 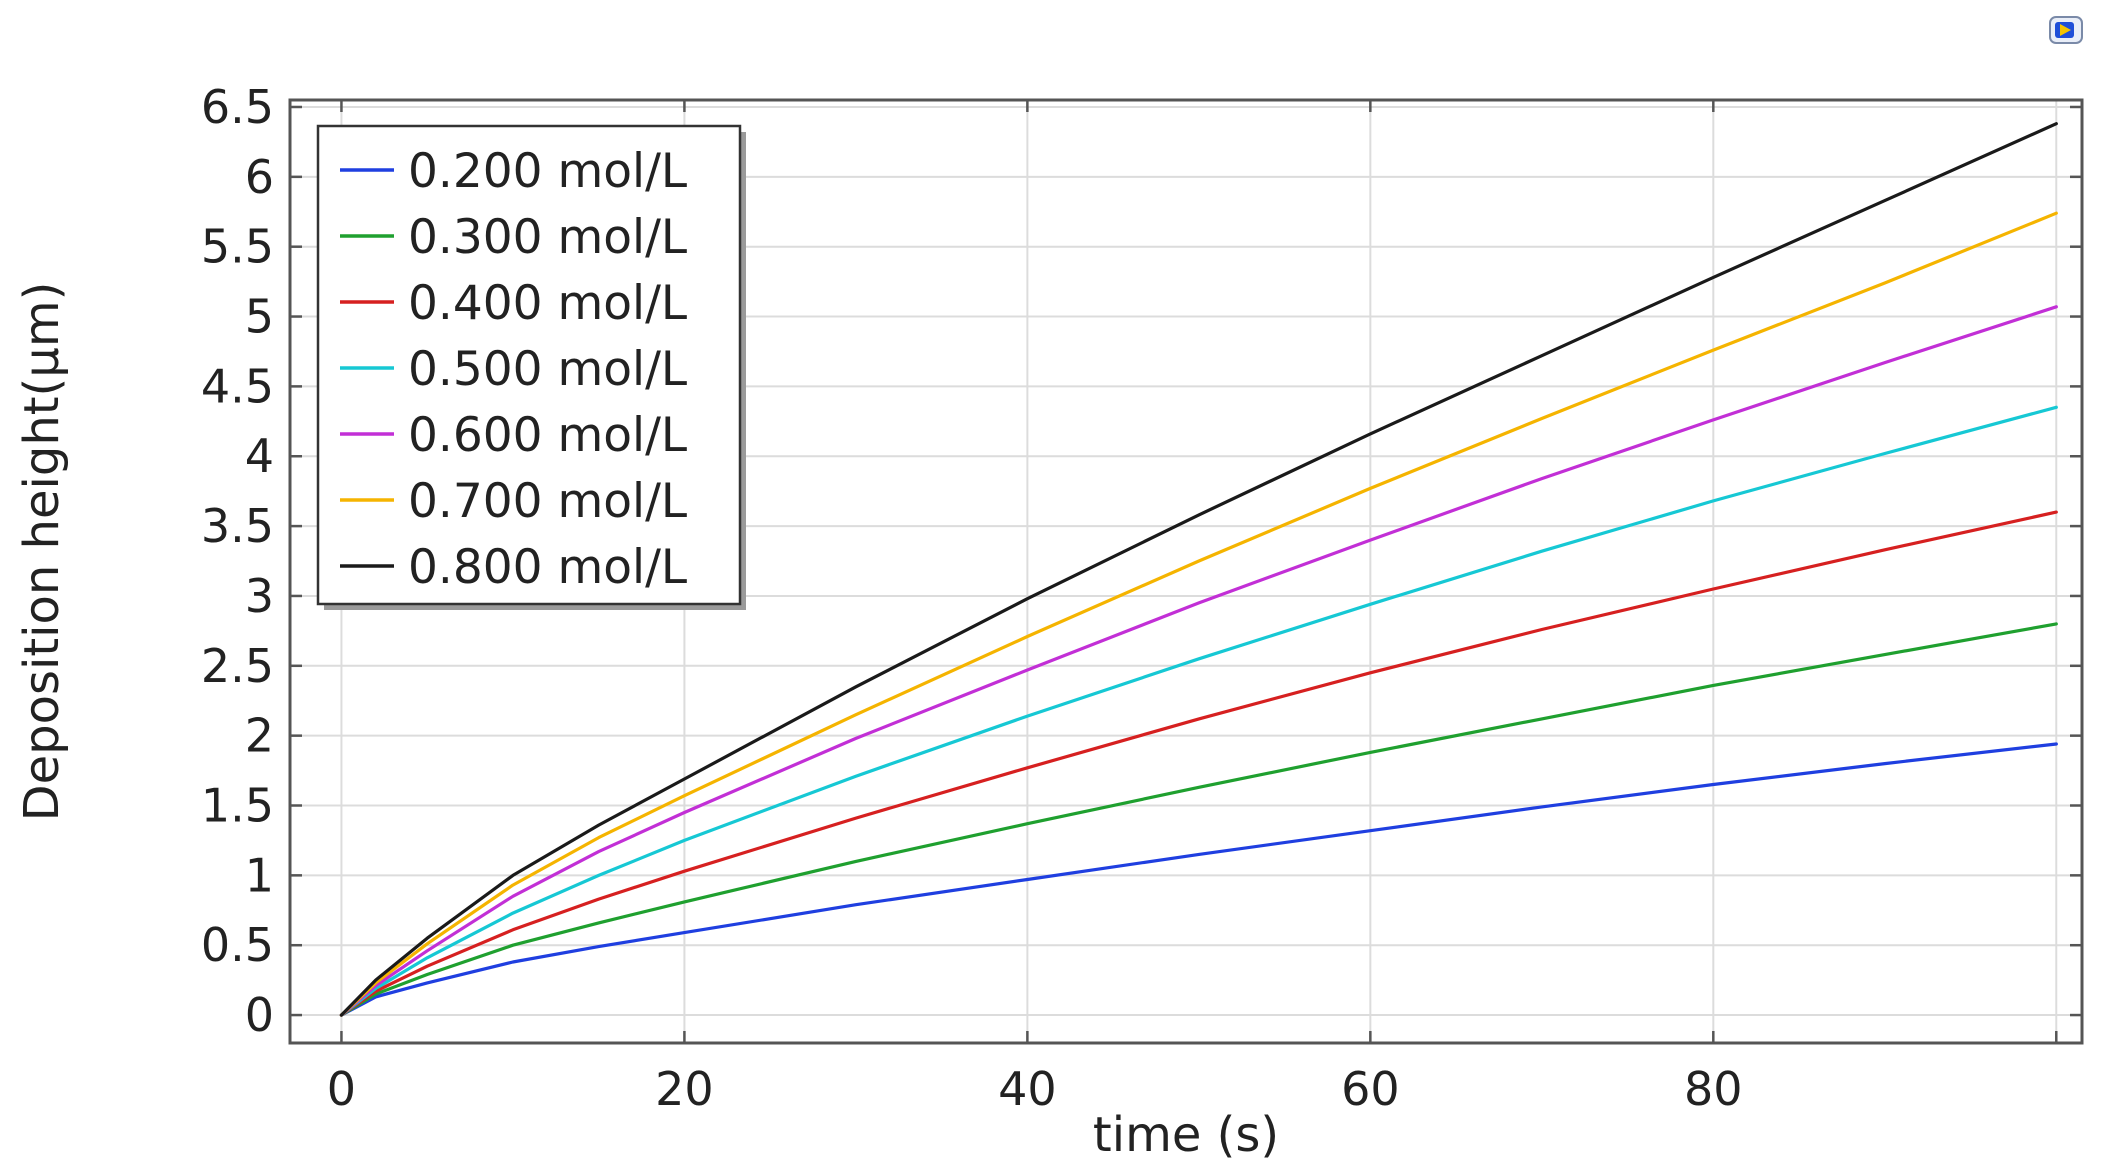 I want to click on legend-label: 0.300 mol/L, so click(x=547, y=237).